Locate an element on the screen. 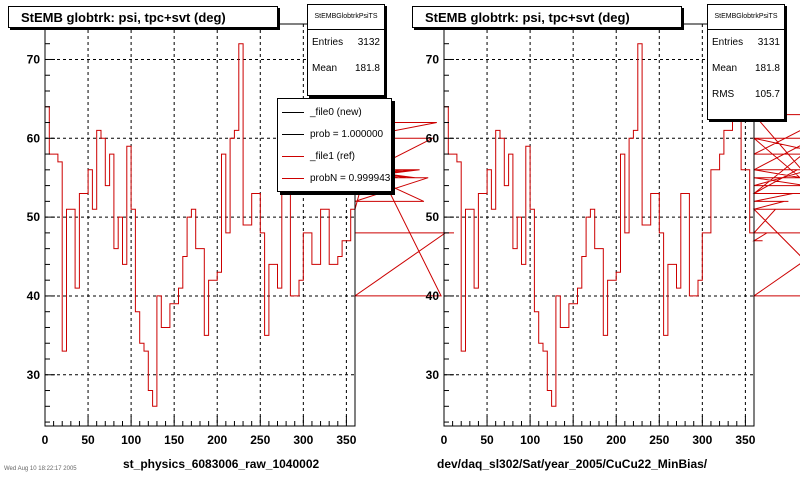 This screenshot has height=480, width=800. right-stats-mean-value: 181.8 is located at coordinates (767, 68).